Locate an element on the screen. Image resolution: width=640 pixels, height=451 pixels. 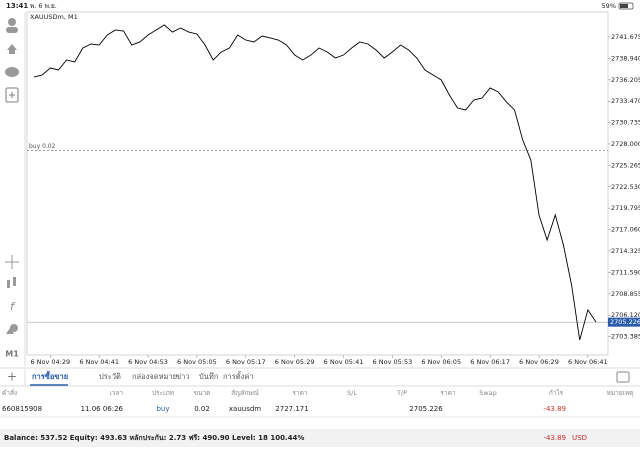
x-tick-label: 6 Nov 05:29 is located at coordinates (295, 362).